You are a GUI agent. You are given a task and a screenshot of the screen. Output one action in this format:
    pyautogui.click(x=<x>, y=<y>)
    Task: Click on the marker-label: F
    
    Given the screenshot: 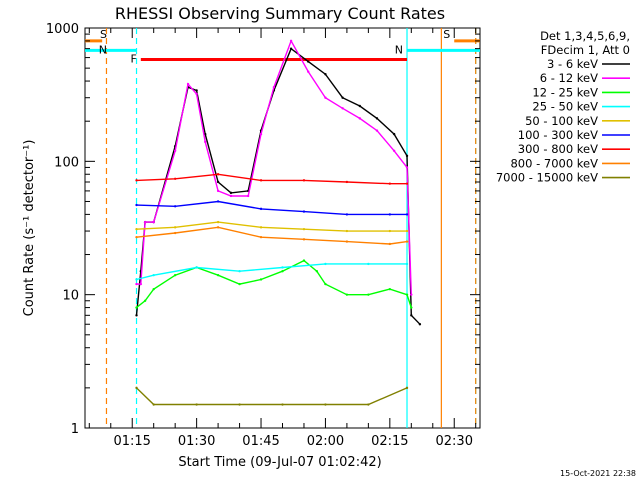 What is the action you would take?
    pyautogui.click(x=133, y=59)
    